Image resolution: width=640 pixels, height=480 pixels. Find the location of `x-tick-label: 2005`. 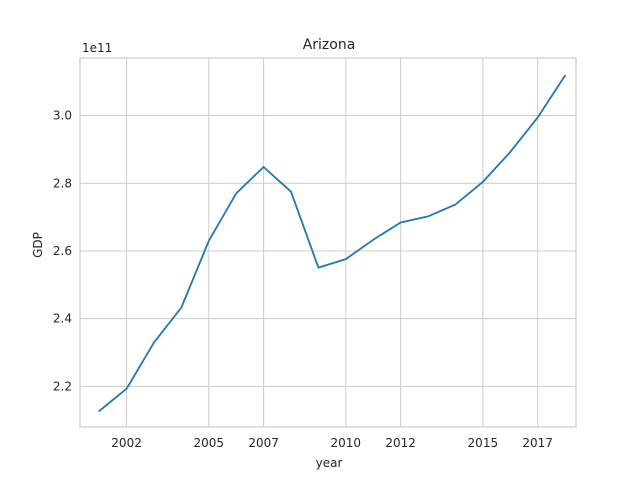

x-tick-label: 2005 is located at coordinates (209, 443).